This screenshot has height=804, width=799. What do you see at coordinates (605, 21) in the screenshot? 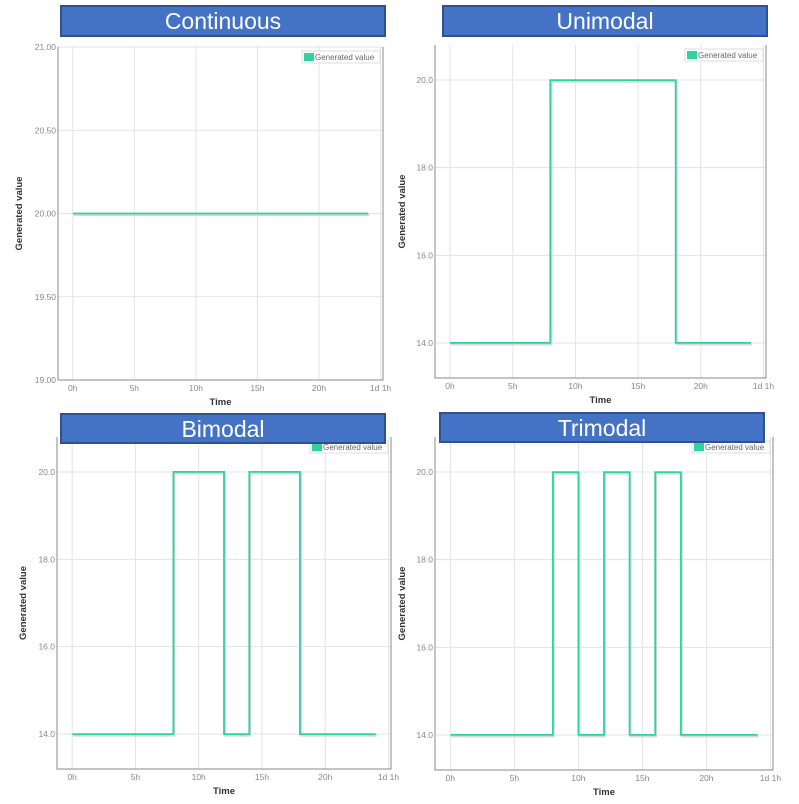
I see `title-unimodal: Unimodal` at bounding box center [605, 21].